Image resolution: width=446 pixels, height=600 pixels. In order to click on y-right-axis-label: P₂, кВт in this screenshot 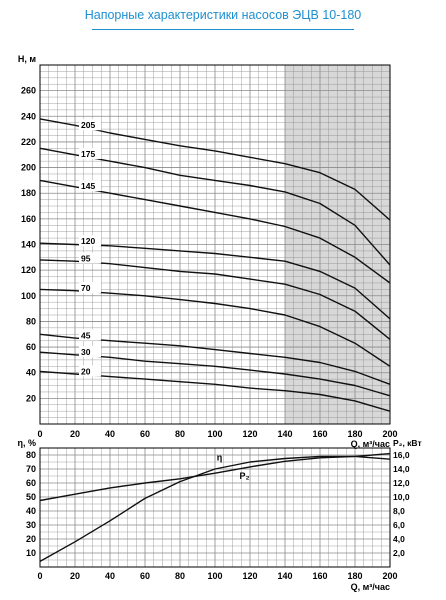, I will do `click(407, 443)`.